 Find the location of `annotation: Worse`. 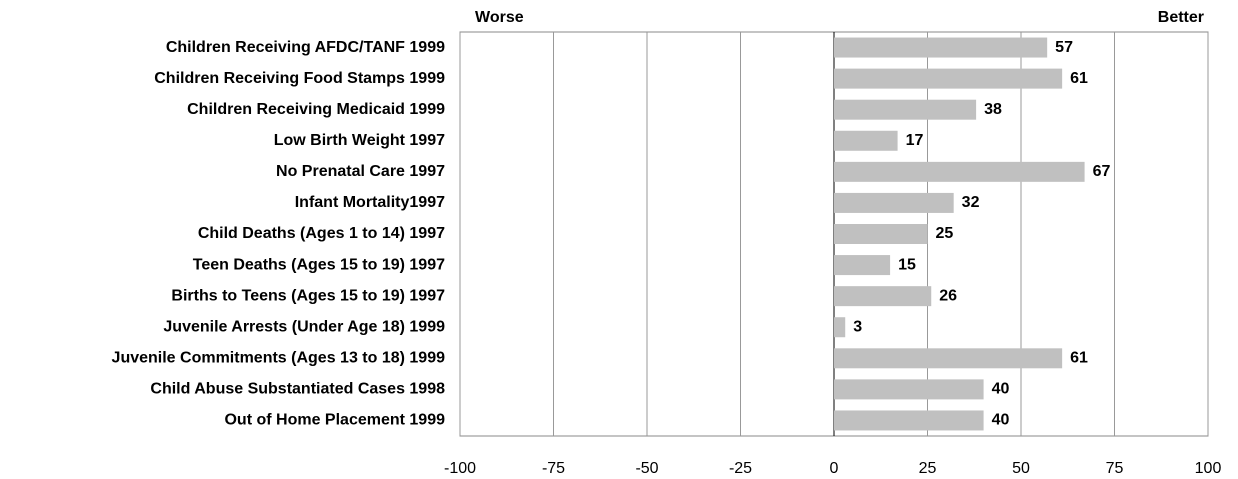

annotation: Worse is located at coordinates (499, 17).